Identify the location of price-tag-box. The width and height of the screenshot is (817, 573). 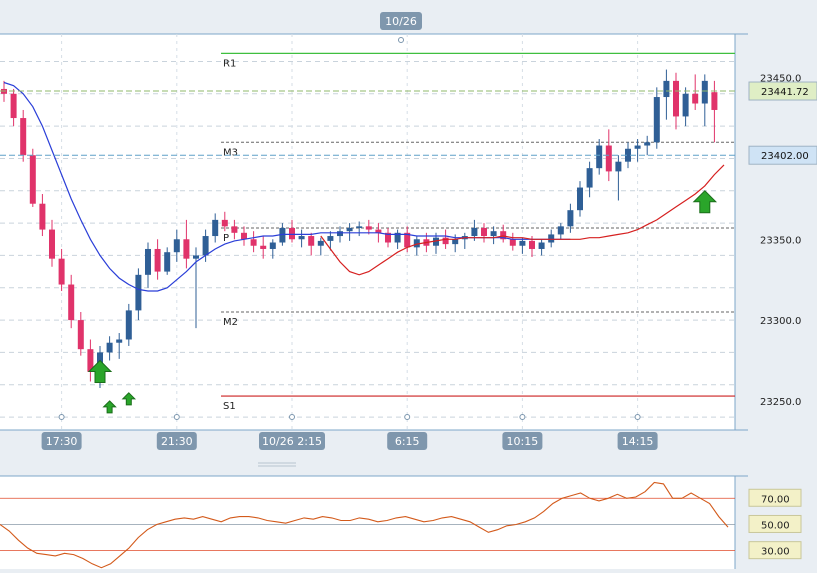
(782, 91).